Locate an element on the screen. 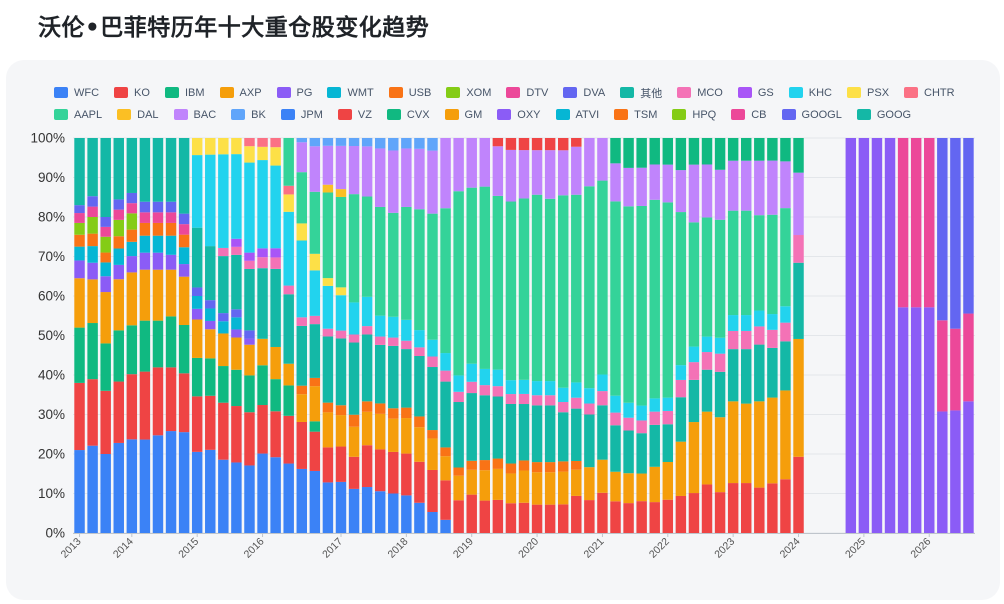 The height and width of the screenshot is (604, 1004). bar-segment-usb is located at coordinates (445, 452).